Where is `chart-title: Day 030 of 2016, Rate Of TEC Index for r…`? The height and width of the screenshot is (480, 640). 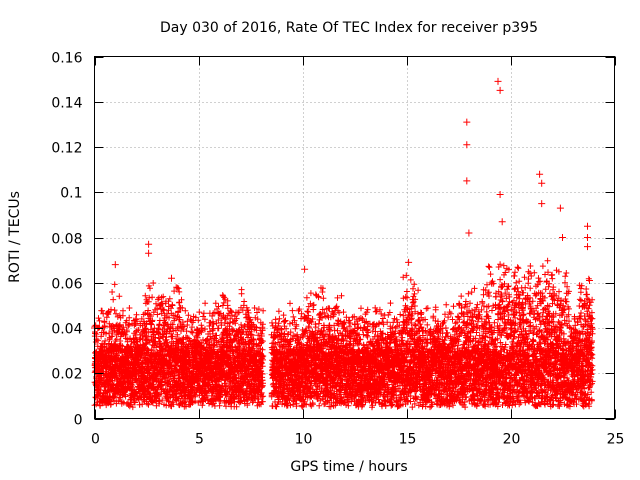
chart-title: Day 030 of 2016, Rate Of TEC Index for r… is located at coordinates (349, 28).